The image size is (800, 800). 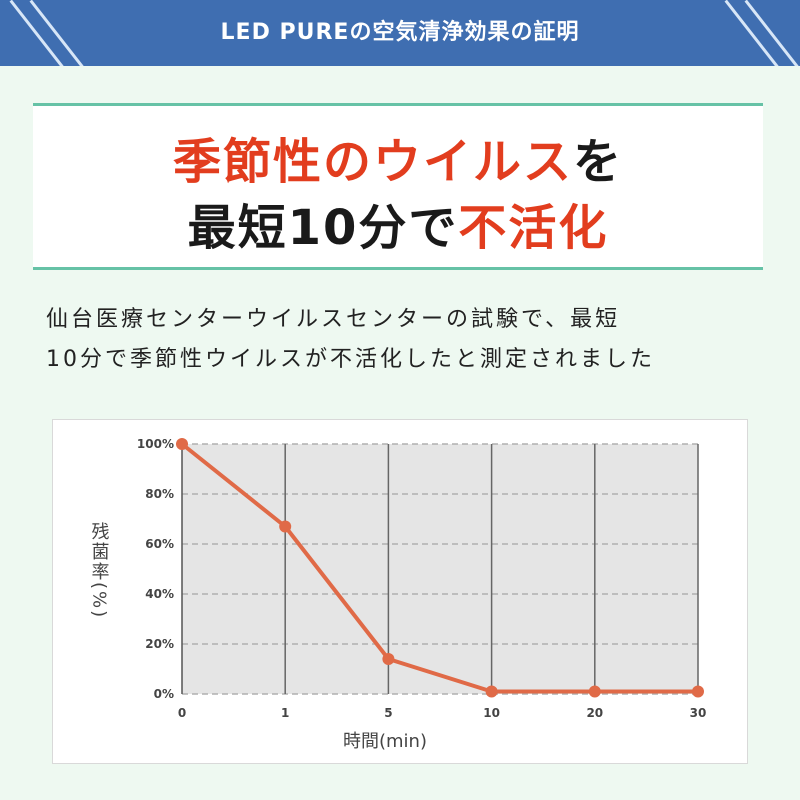 What do you see at coordinates (350, 359) in the screenshot?
I see `description-line-2: 10分で季節性ウイルスが不活化したと測定されました` at bounding box center [350, 359].